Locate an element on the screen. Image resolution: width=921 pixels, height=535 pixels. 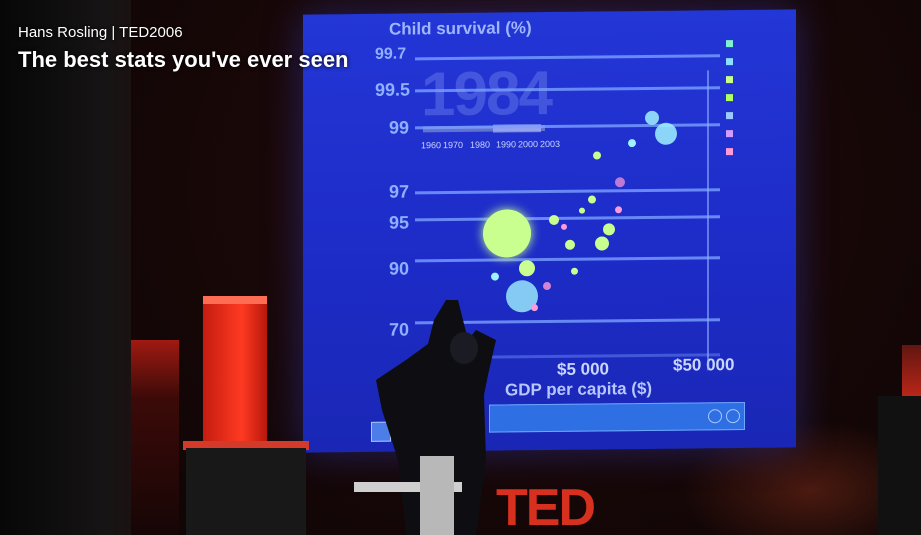
timeline-year-label: 2003 is located at coordinates (550, 144).